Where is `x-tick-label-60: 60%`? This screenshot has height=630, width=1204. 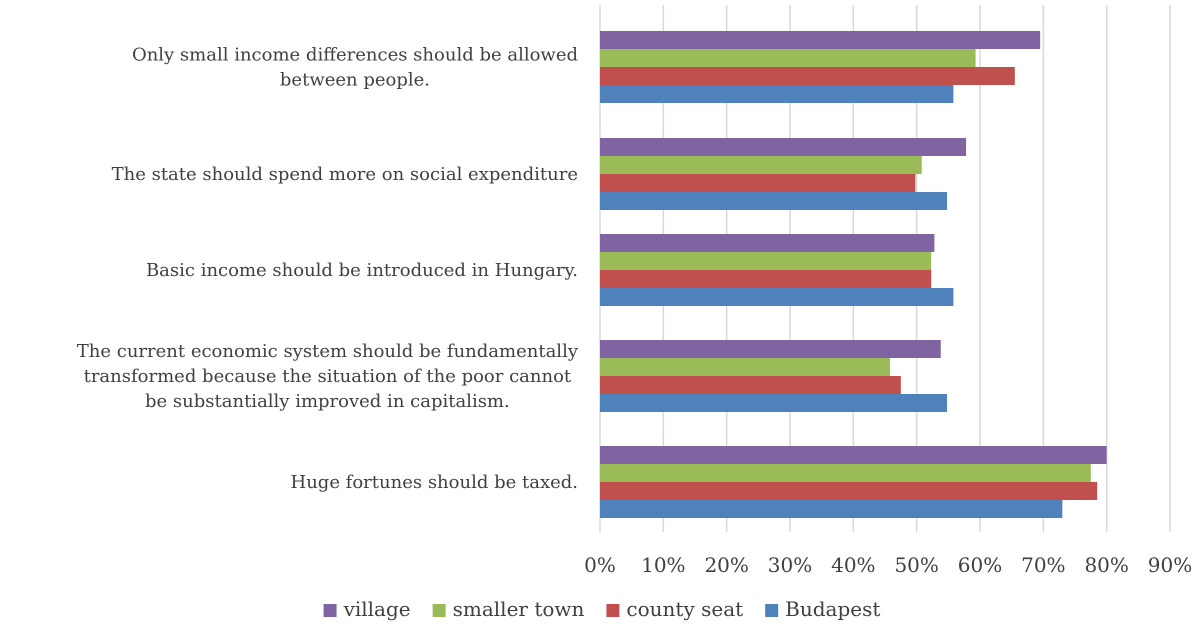
x-tick-label-60: 60% is located at coordinates (980, 565).